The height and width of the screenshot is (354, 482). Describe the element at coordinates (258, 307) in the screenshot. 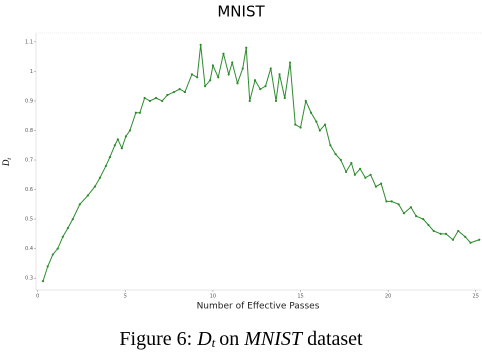

I see `x-axis-label: Number of Effective Passes` at that location.